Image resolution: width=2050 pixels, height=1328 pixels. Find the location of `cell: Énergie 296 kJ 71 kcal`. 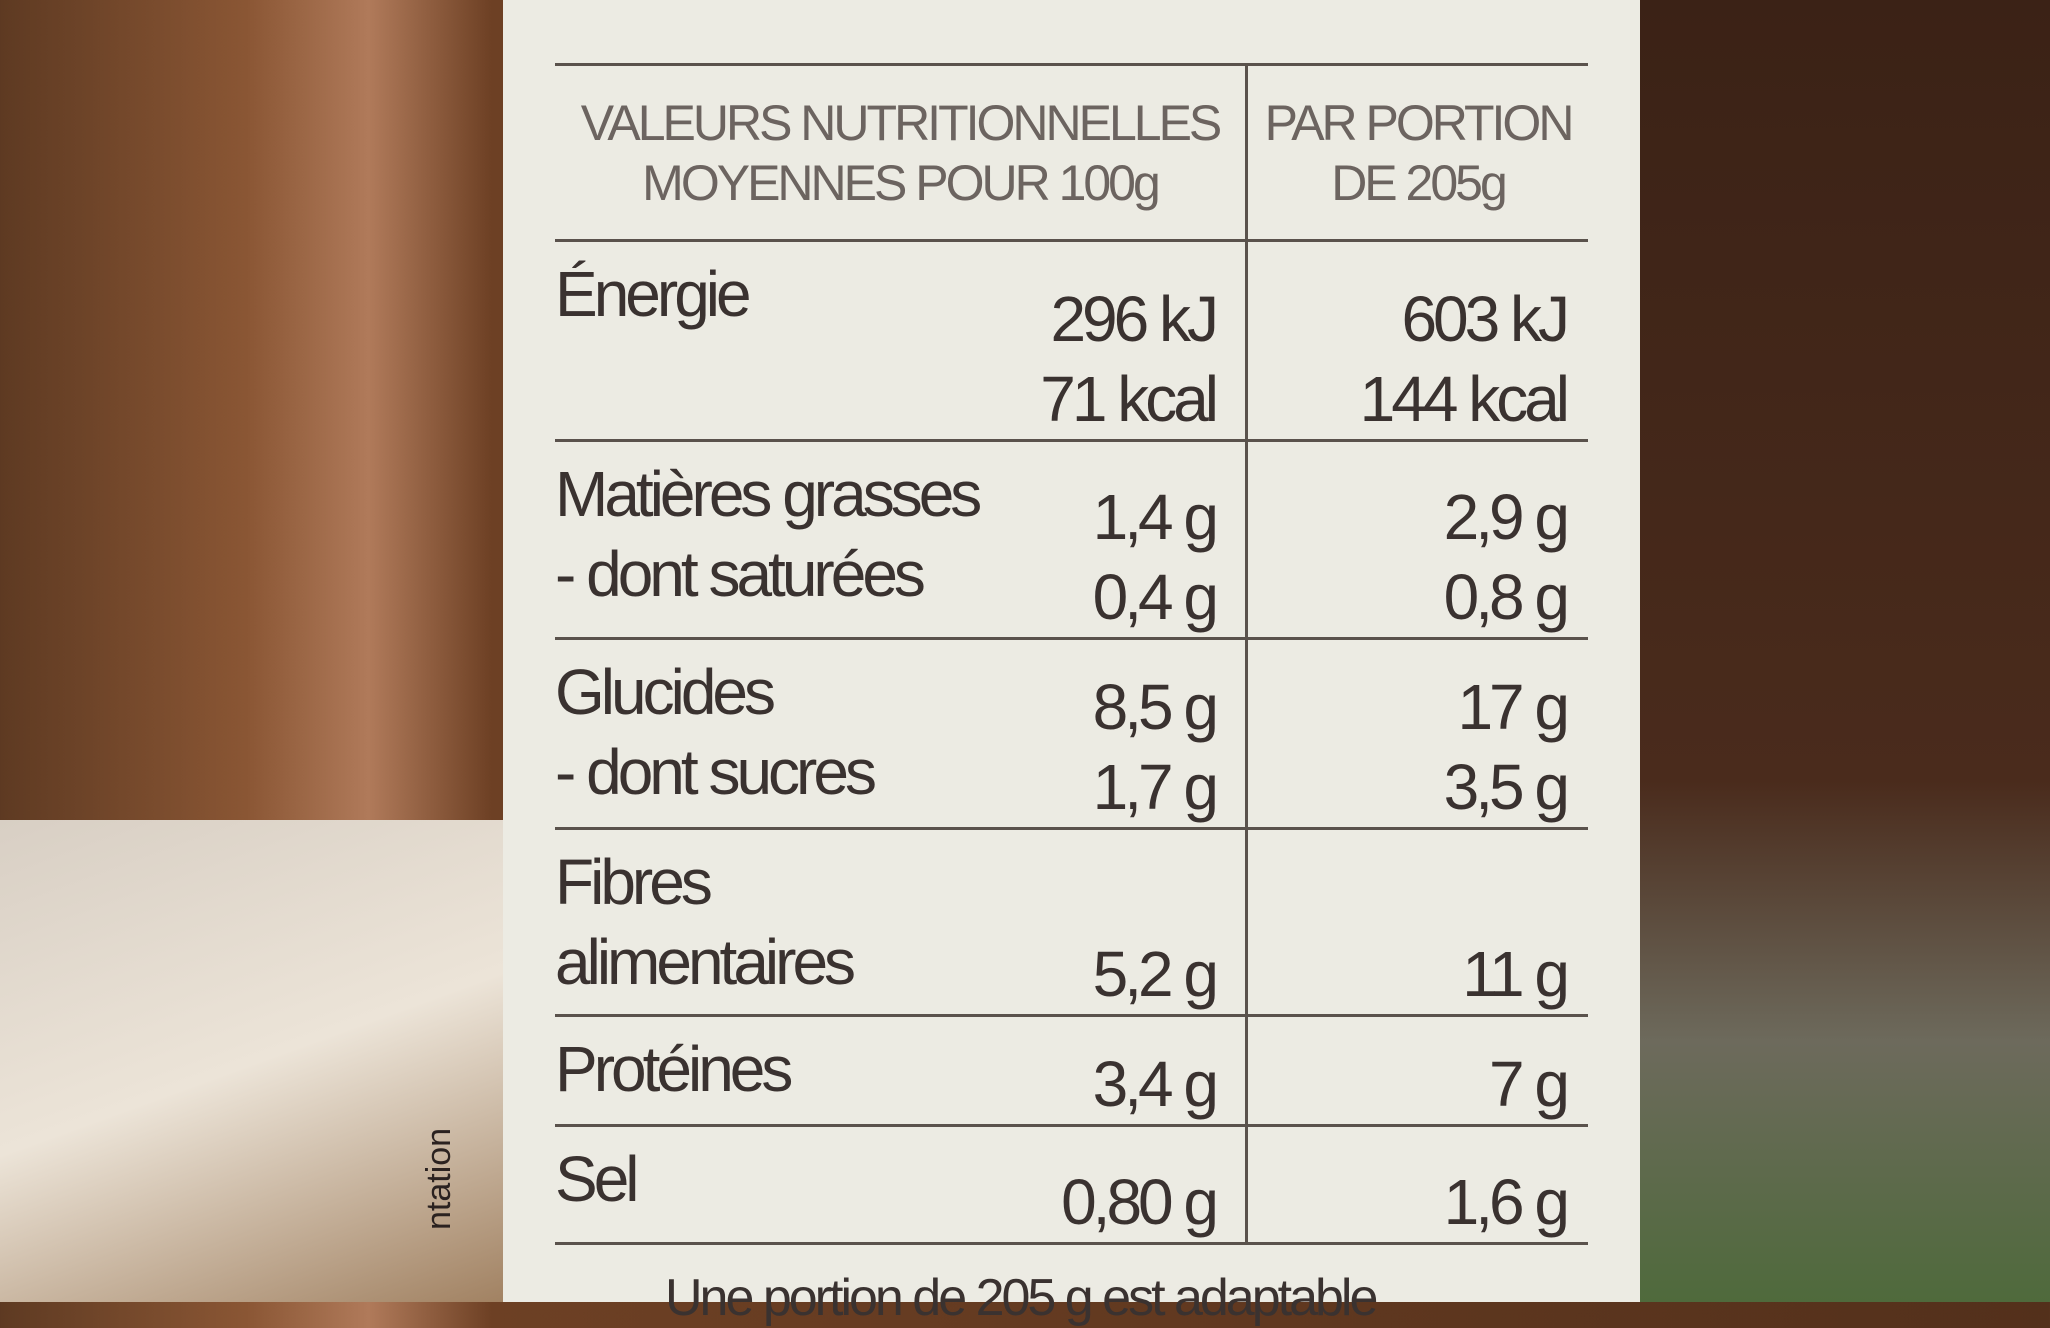

cell: Énergie 296 kJ 71 kcal is located at coordinates (901, 340).